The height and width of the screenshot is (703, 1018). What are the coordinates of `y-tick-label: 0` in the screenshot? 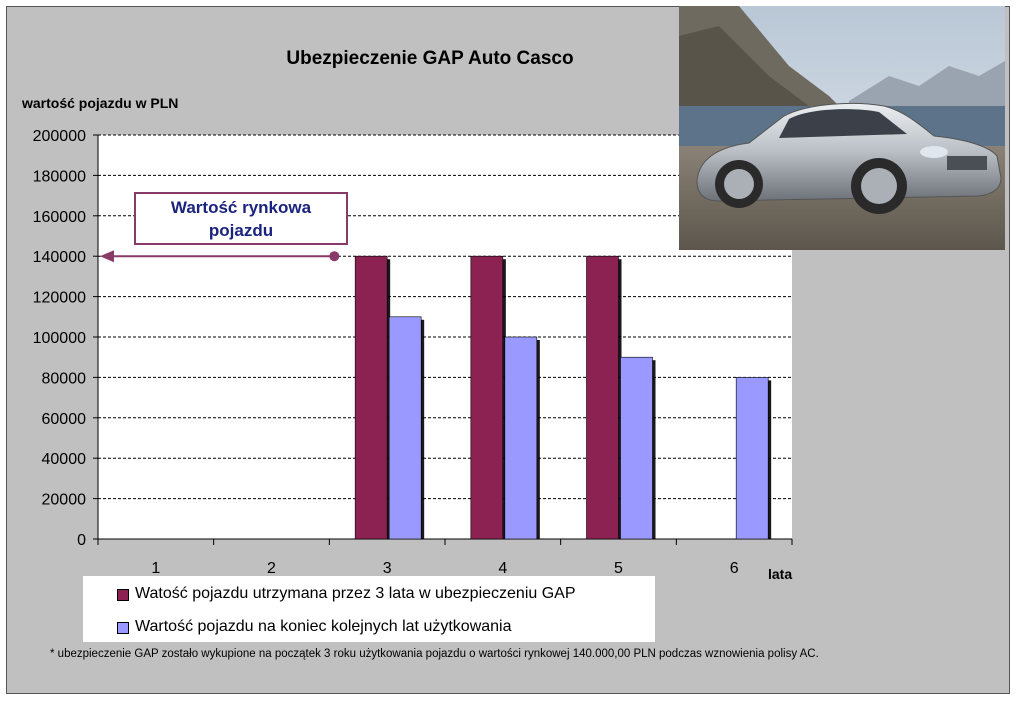 It's located at (81, 540).